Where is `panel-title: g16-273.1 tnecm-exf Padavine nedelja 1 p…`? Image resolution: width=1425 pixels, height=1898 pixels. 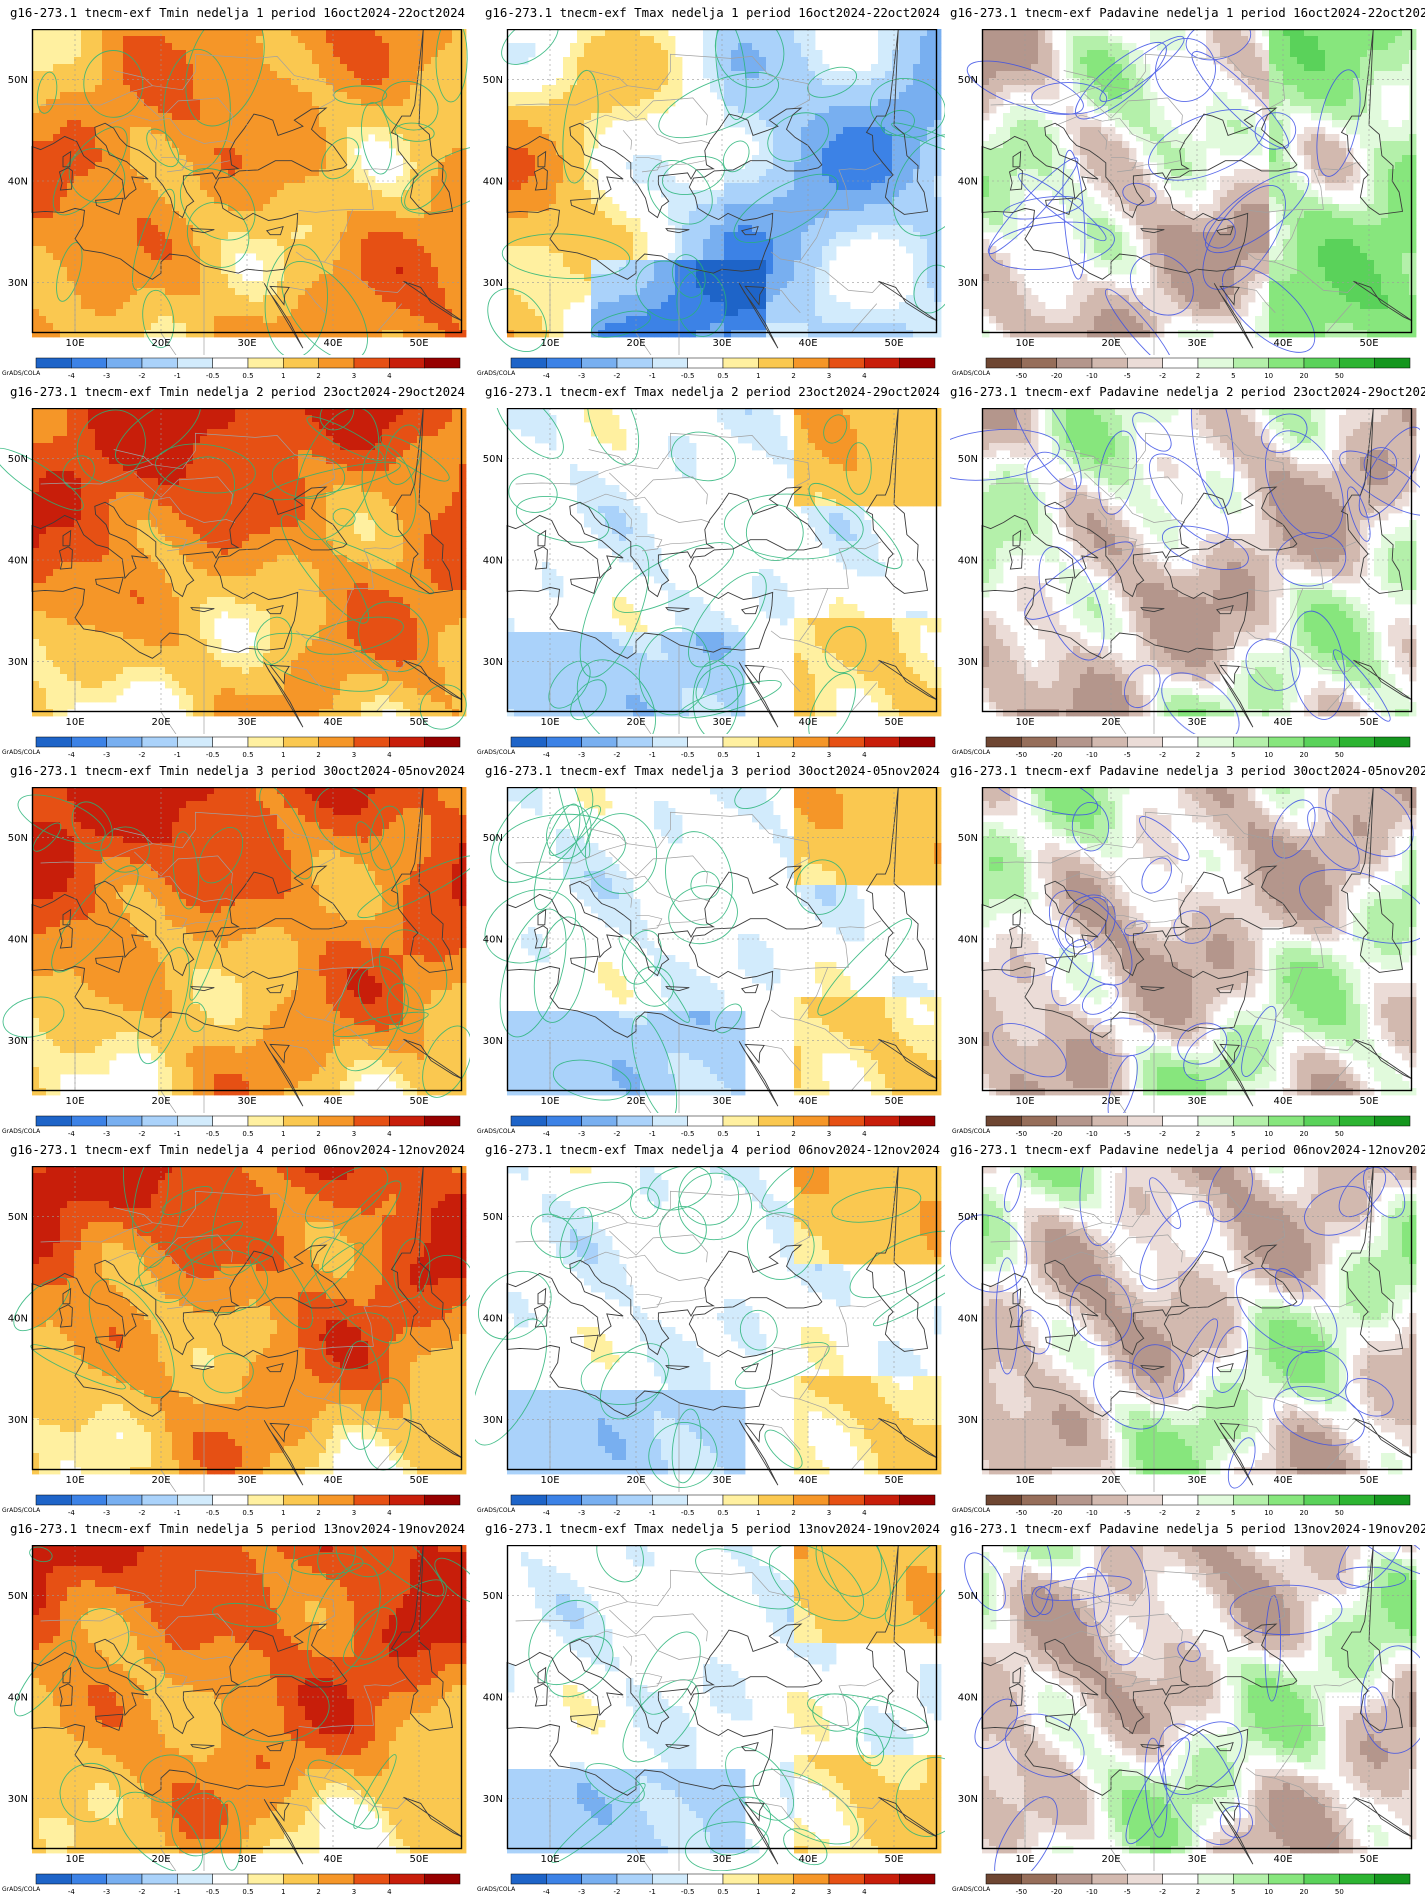
panel-title: g16-273.1 tnecm-exf Padavine nedelja 1 p… is located at coordinates (1187, 13).